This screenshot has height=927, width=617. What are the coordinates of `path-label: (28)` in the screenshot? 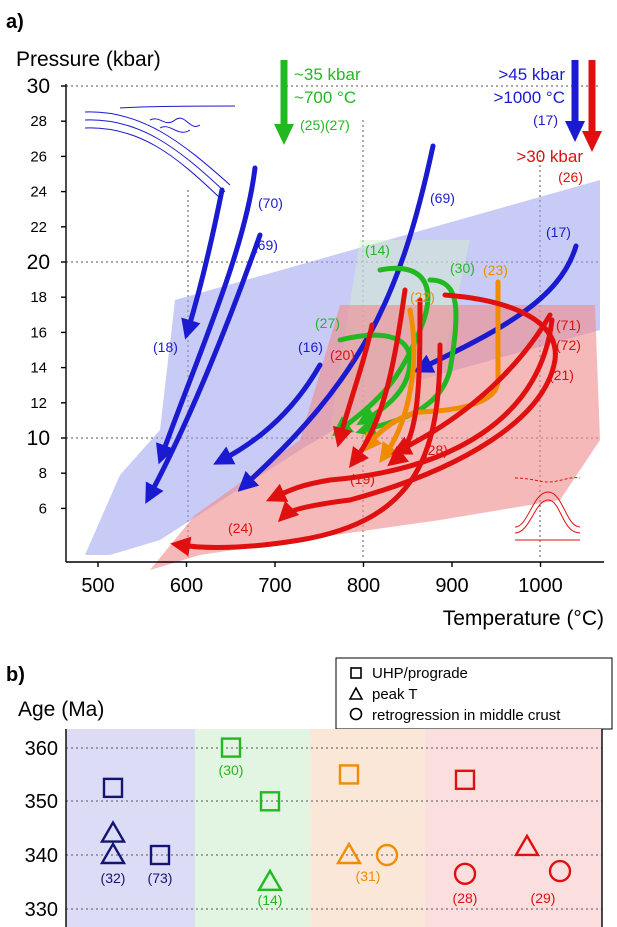 It's located at (435, 450).